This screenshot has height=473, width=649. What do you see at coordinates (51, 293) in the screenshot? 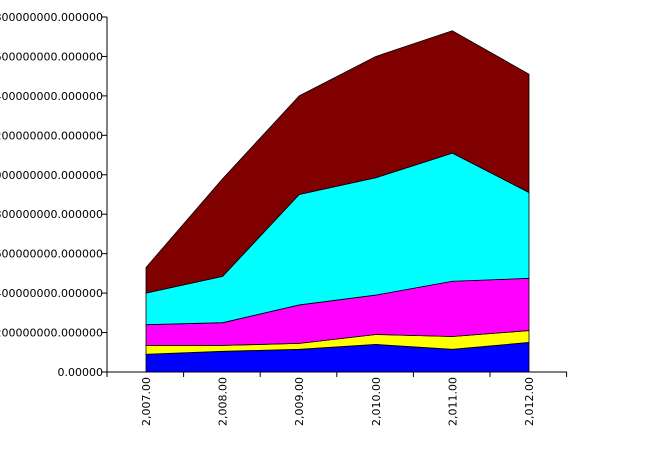
I see `y-tick-label: 400000000.000000` at bounding box center [51, 293].